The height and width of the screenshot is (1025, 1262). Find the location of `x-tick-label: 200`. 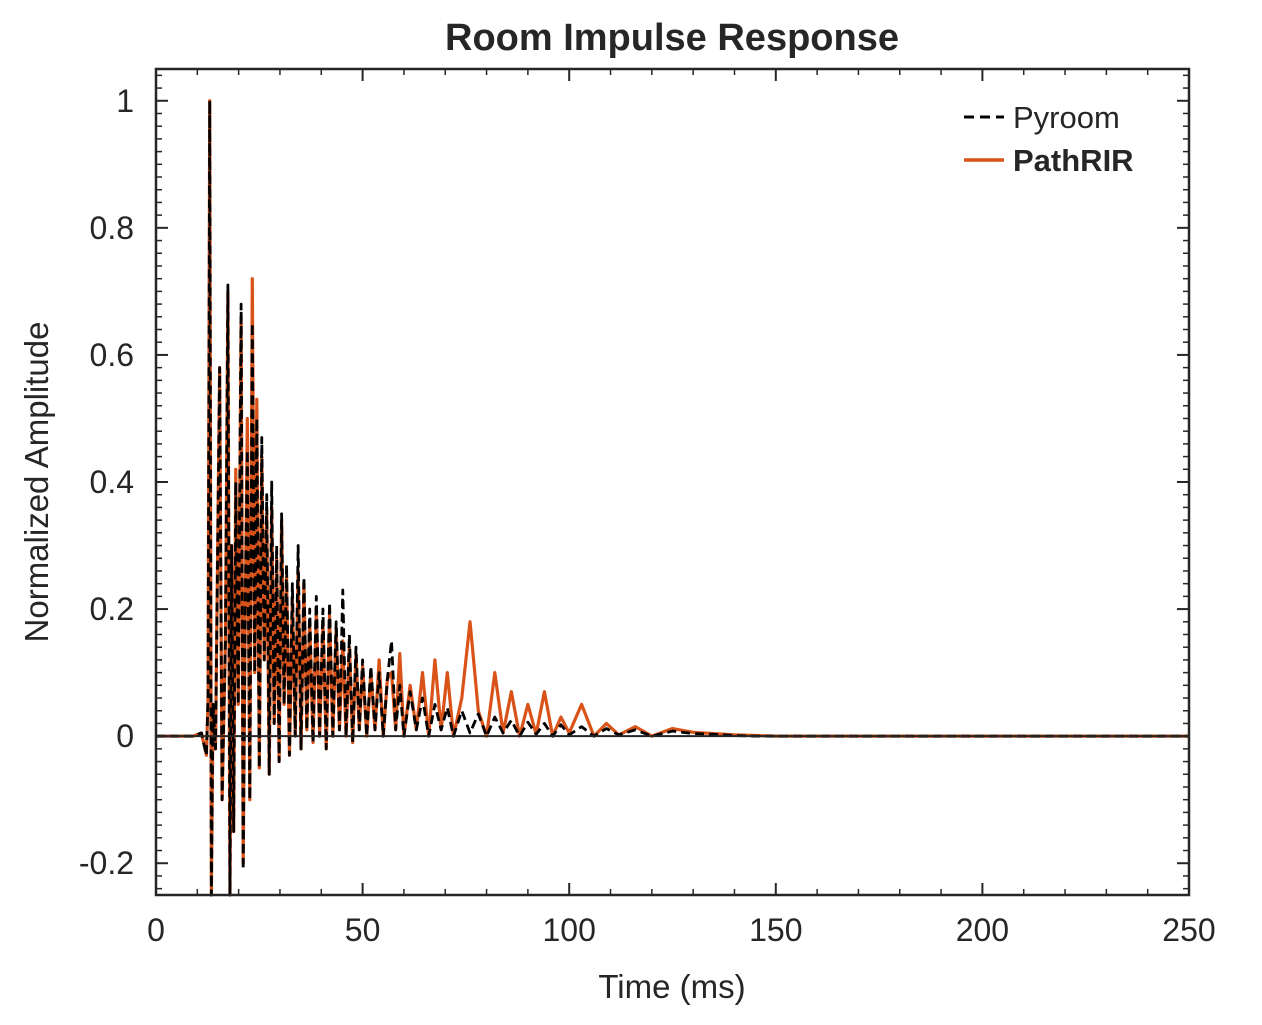

x-tick-label: 200 is located at coordinates (982, 930).